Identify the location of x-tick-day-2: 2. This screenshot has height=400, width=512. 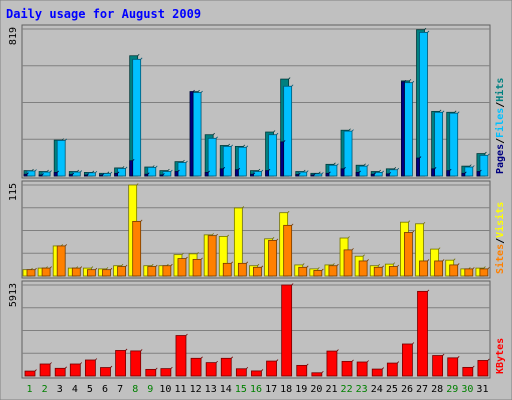
(45, 389).